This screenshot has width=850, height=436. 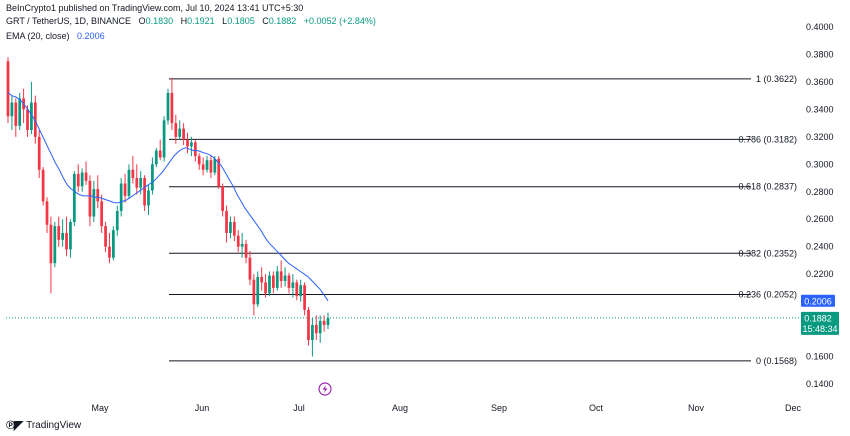 What do you see at coordinates (69, 21) in the screenshot?
I see `symbol-label: GRT / TetherUS, 1D, BINANCE` at bounding box center [69, 21].